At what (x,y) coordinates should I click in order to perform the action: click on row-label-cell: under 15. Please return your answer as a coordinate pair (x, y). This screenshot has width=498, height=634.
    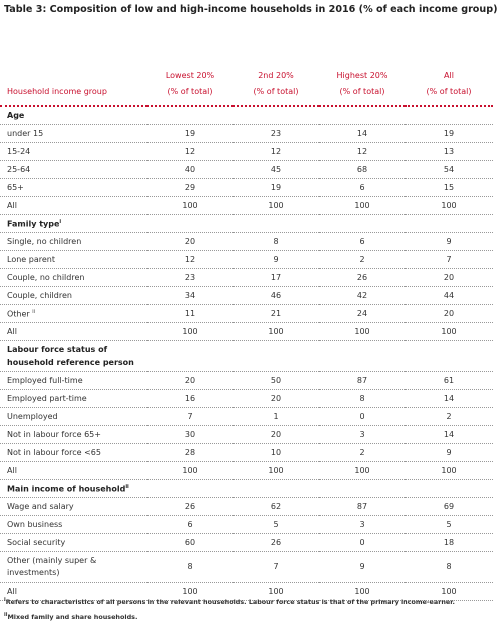
    Looking at the image, I should click on (73, 133).